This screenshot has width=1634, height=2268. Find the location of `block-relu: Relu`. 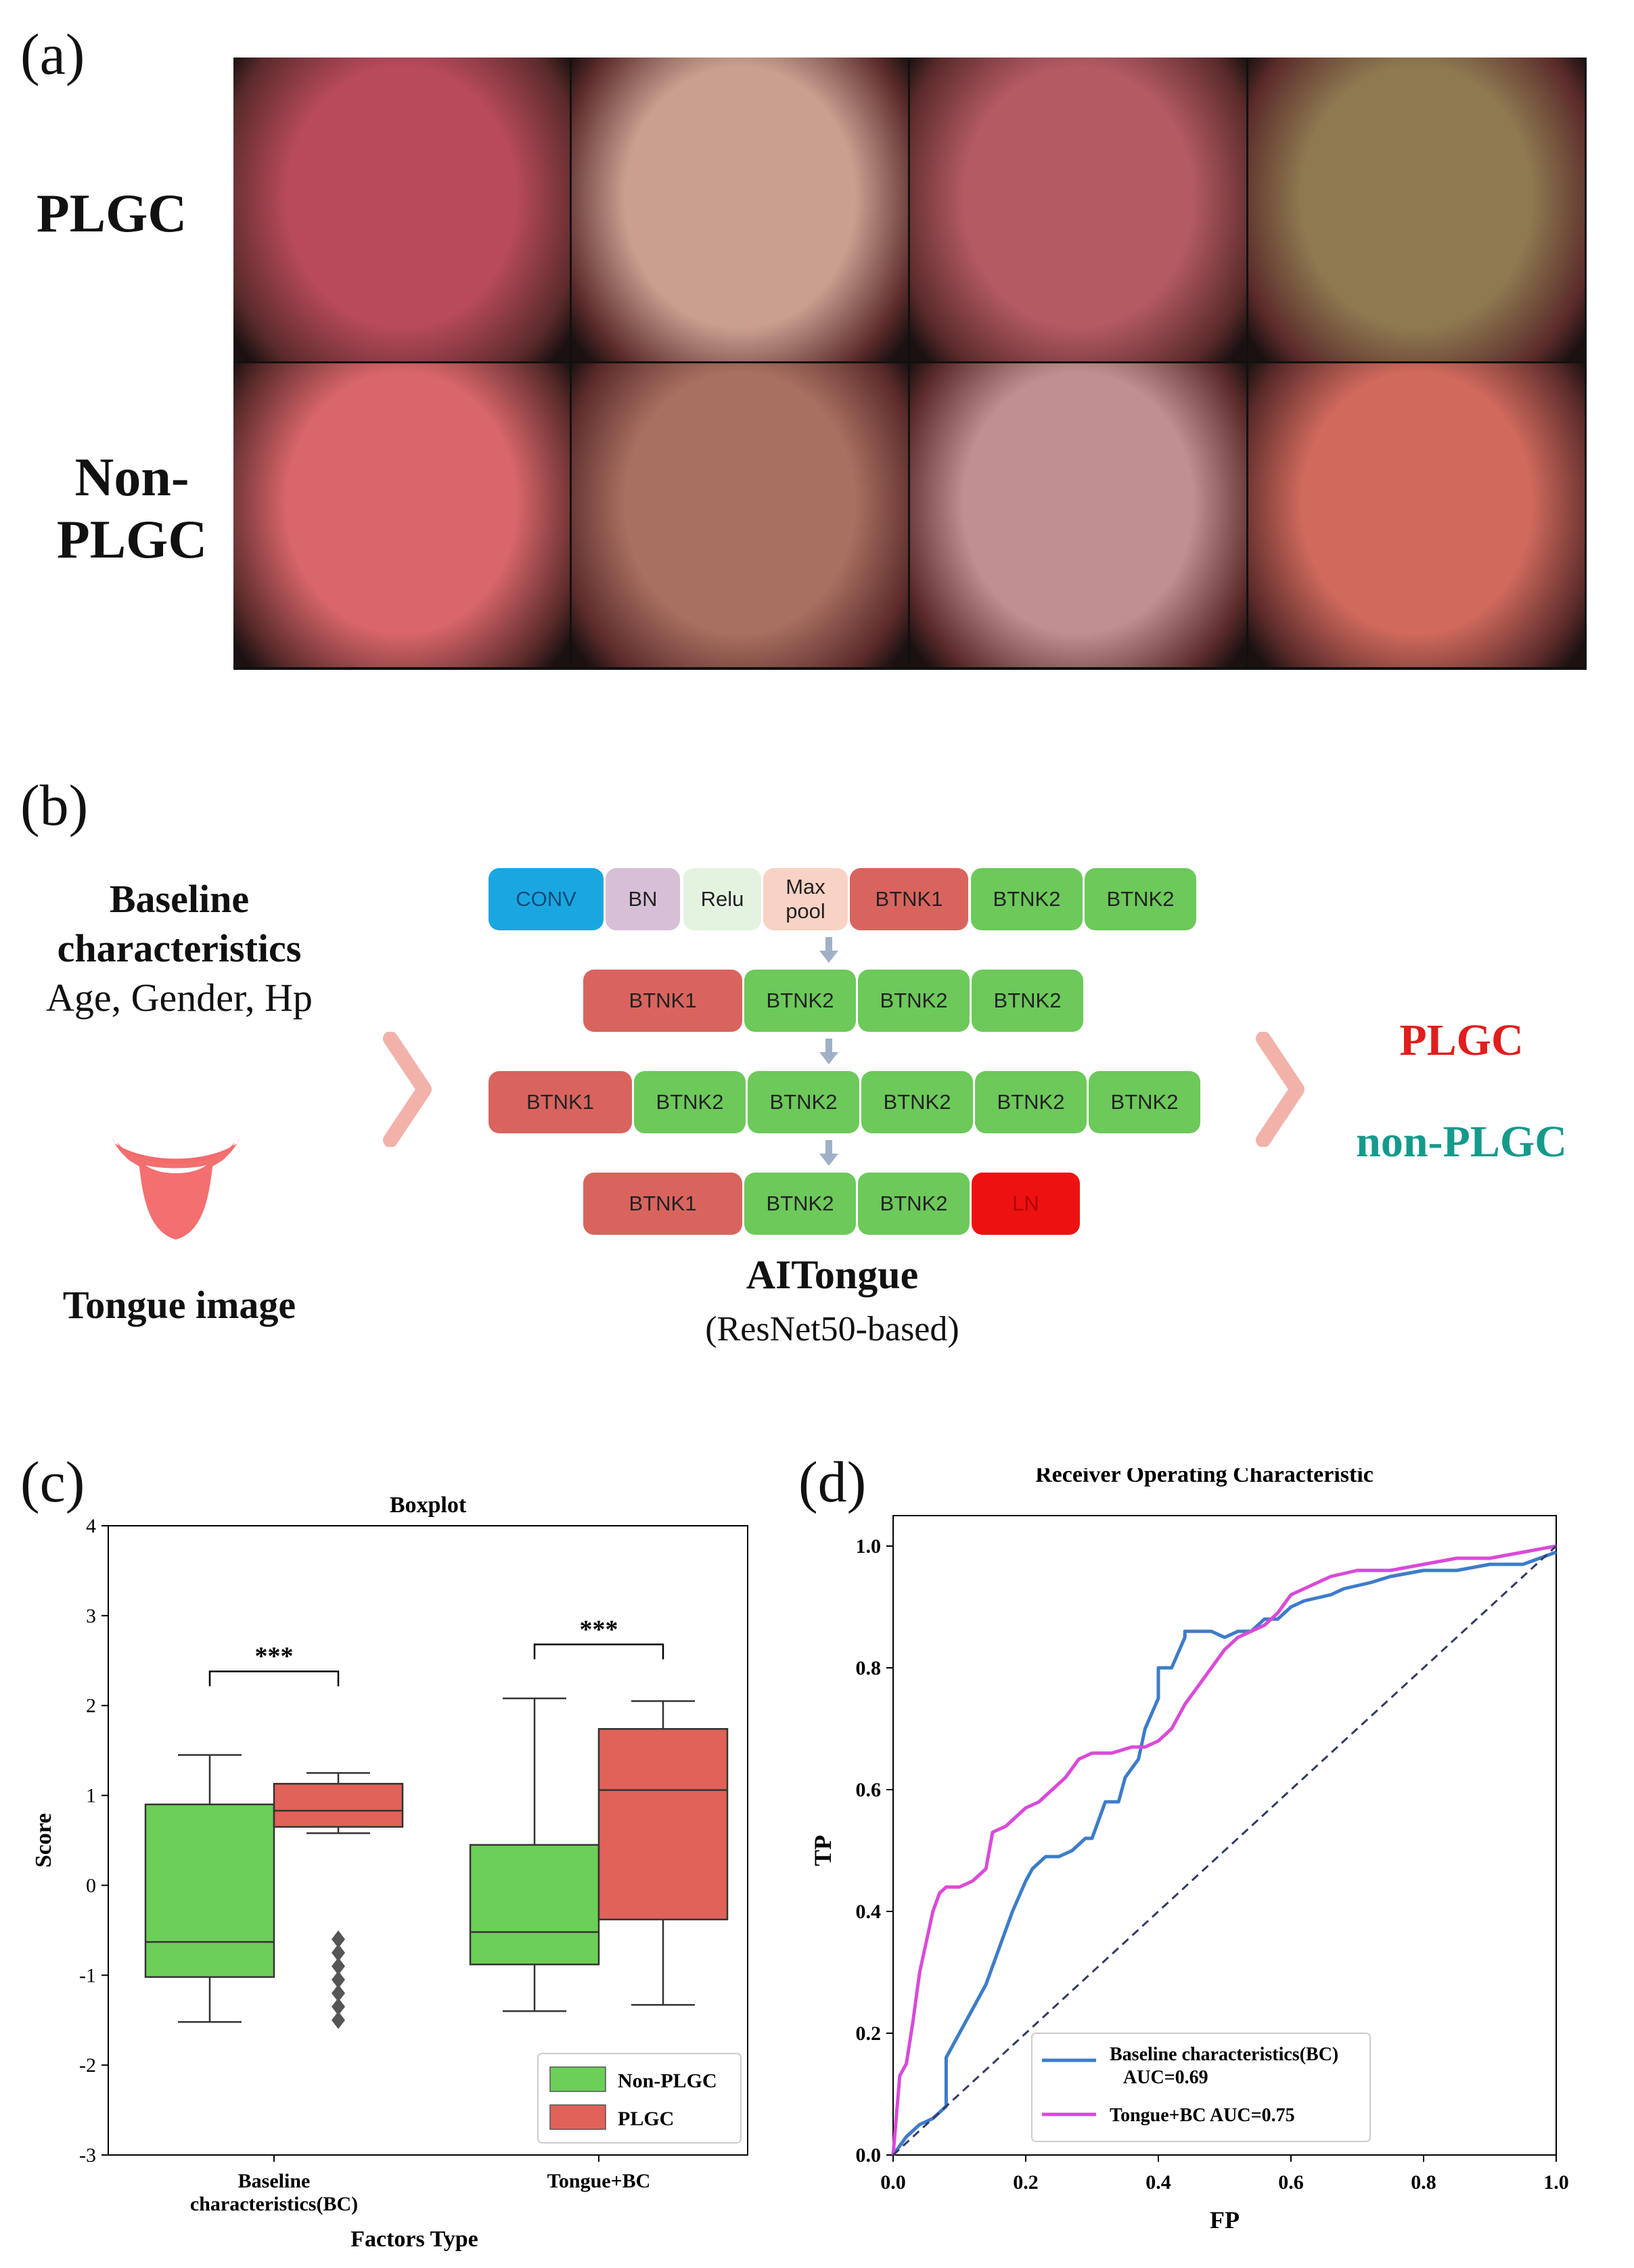

block-relu: Relu is located at coordinates (722, 899).